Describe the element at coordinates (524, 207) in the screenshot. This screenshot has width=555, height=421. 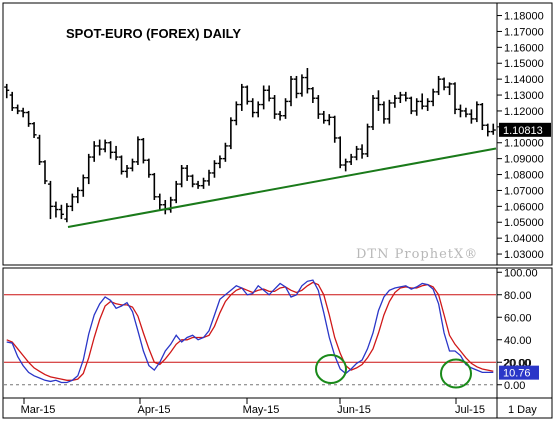
I see `price-tick-label: 1.06000` at that location.